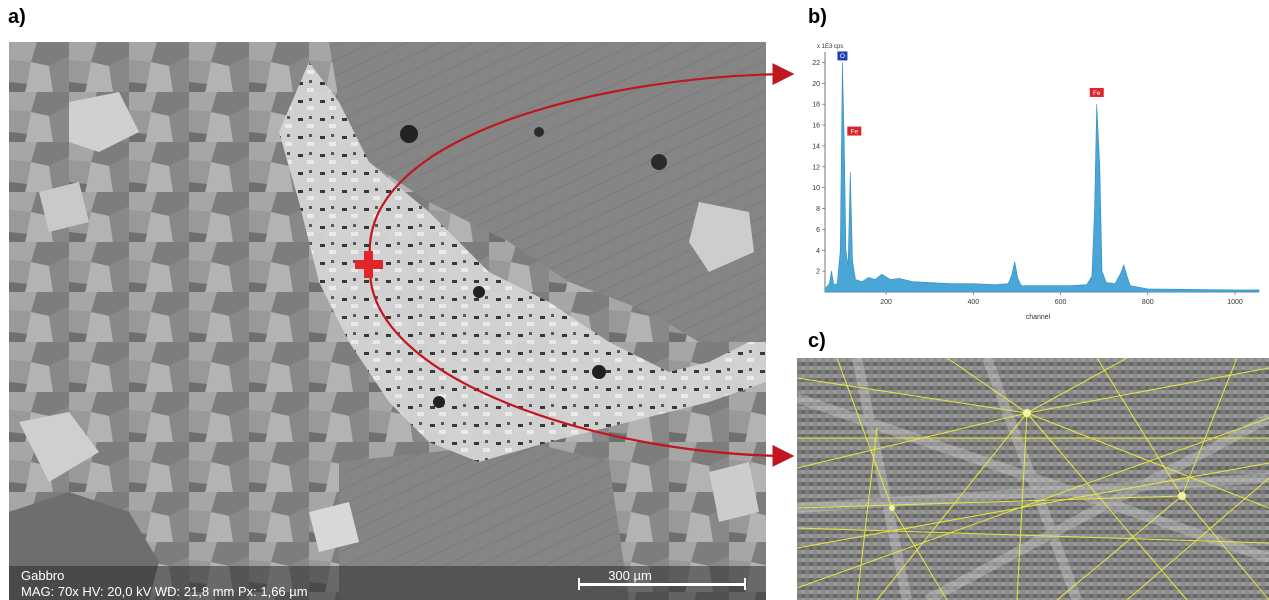 The height and width of the screenshot is (600, 1269). What do you see at coordinates (886, 302) in the screenshot?
I see `x-tick-label: 200` at bounding box center [886, 302].